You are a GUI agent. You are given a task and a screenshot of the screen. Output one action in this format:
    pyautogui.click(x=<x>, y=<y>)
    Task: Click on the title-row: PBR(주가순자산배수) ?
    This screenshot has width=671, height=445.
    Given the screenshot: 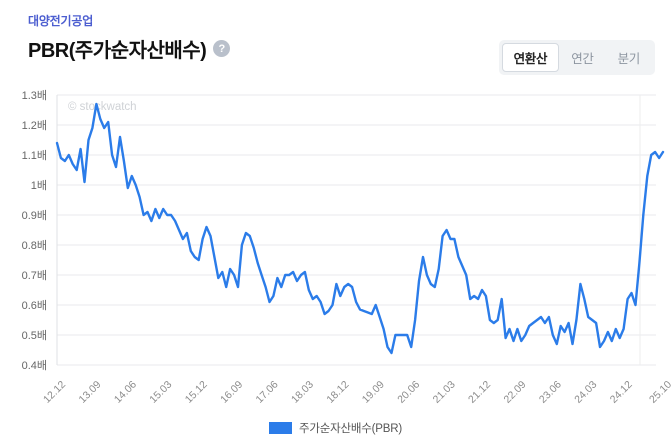 What is the action you would take?
    pyautogui.click(x=129, y=48)
    